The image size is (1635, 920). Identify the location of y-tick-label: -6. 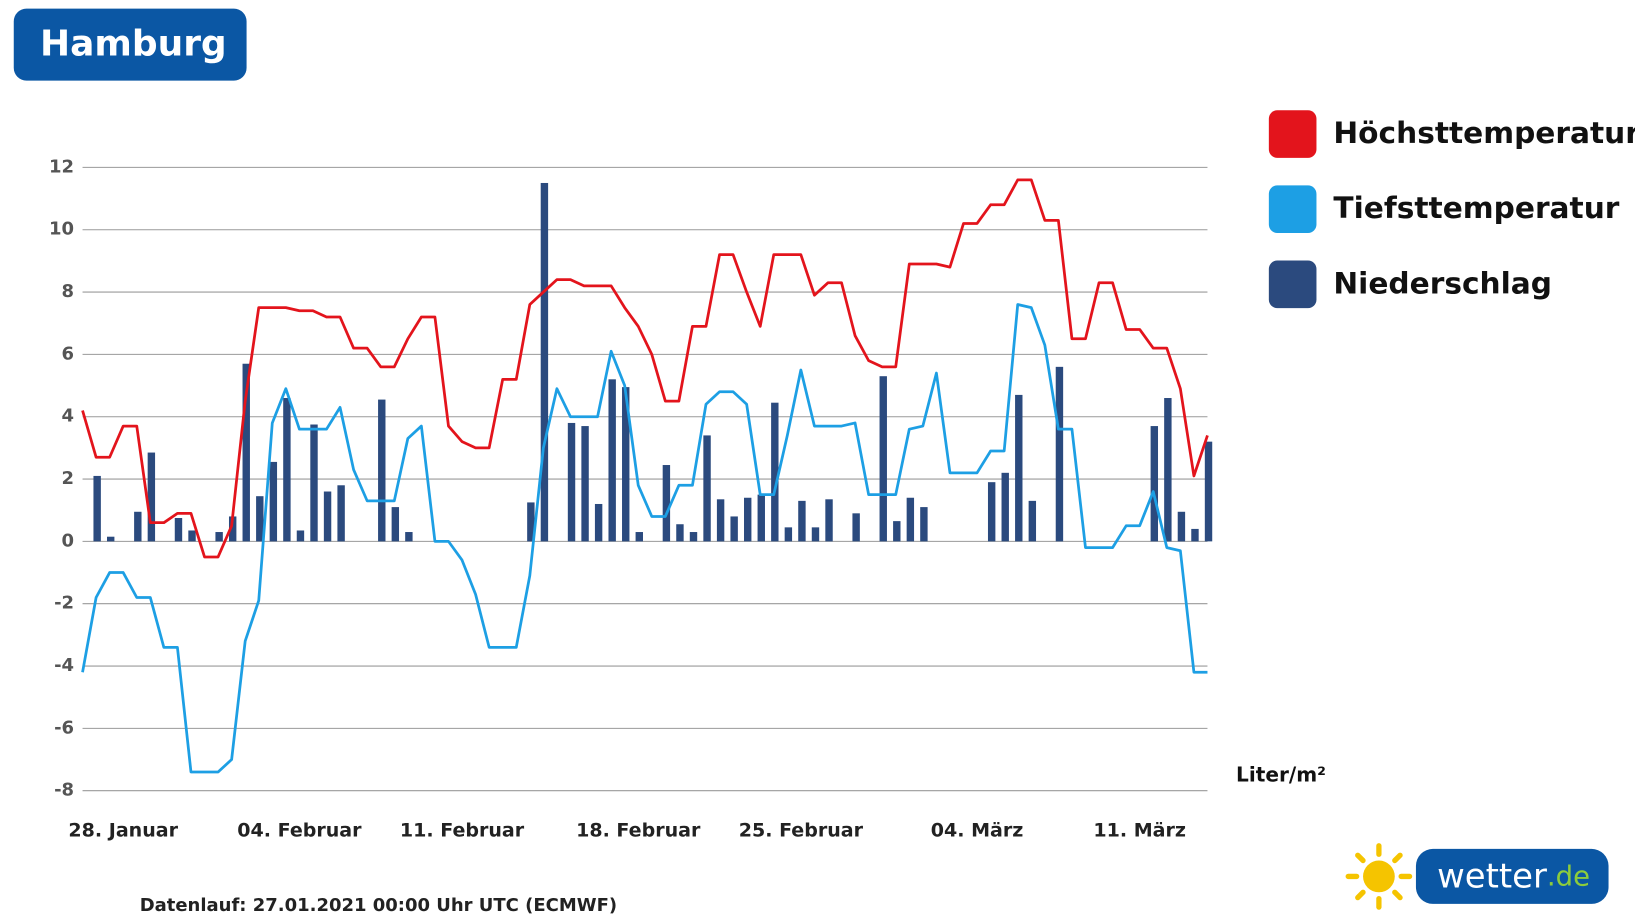
(64, 727).